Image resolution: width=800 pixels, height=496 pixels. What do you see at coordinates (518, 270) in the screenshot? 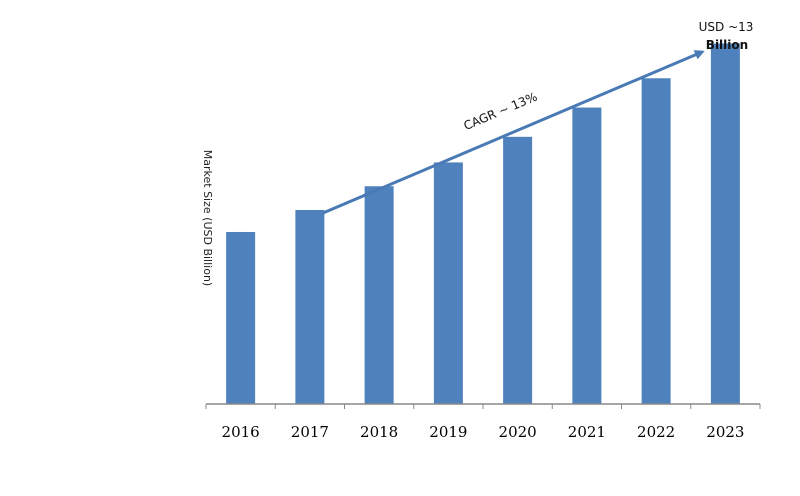
I see `bar-2020` at bounding box center [518, 270].